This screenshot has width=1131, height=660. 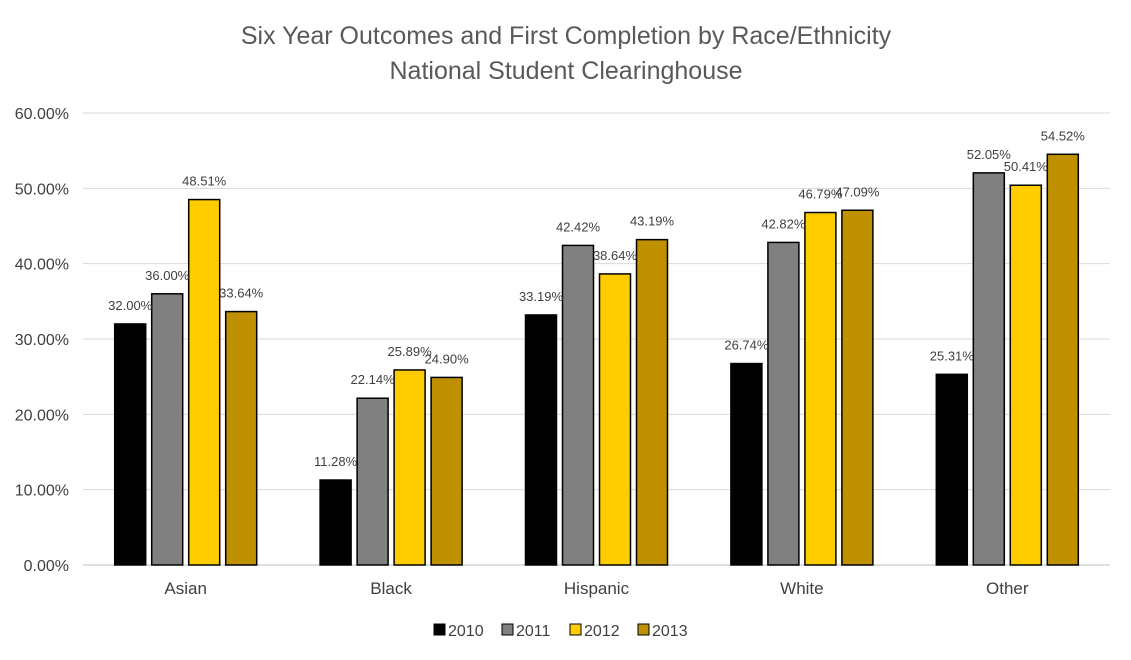 I want to click on data-label: 26.74%, so click(x=746, y=345).